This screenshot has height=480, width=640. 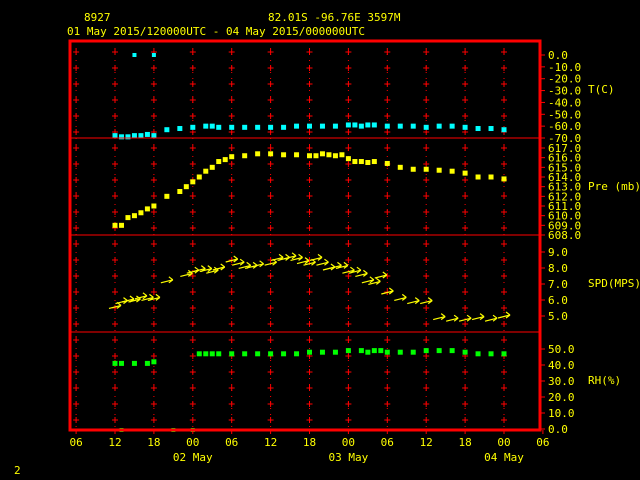 What do you see at coordinates (558, 429) in the screenshot?
I see `y-tick-label: 0.0` at bounding box center [558, 429].